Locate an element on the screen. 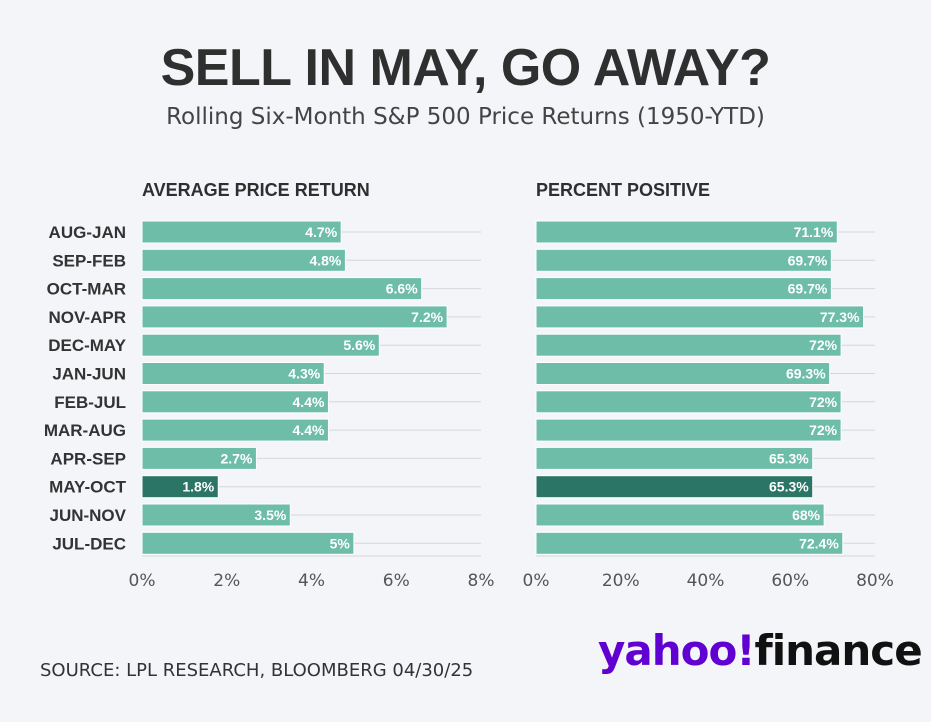 The image size is (931, 722). category-label: JUL-DEC is located at coordinates (89, 543).